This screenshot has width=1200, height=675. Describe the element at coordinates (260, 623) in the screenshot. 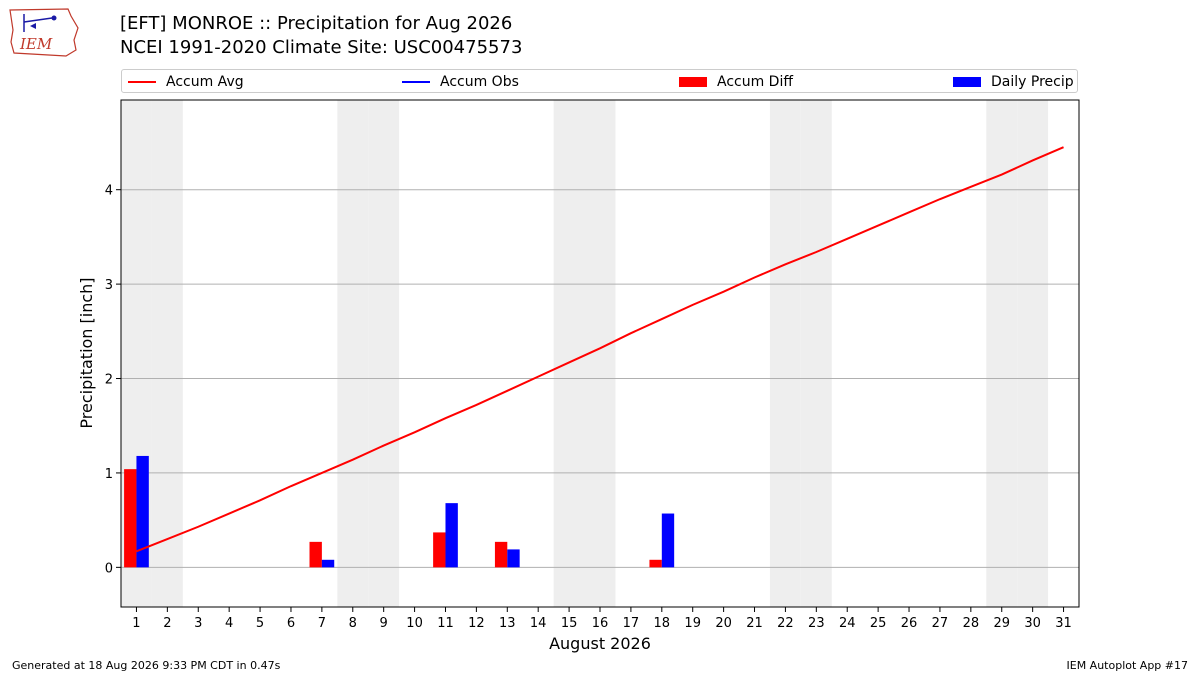

I see `x-tick-label-5: 5` at that location.